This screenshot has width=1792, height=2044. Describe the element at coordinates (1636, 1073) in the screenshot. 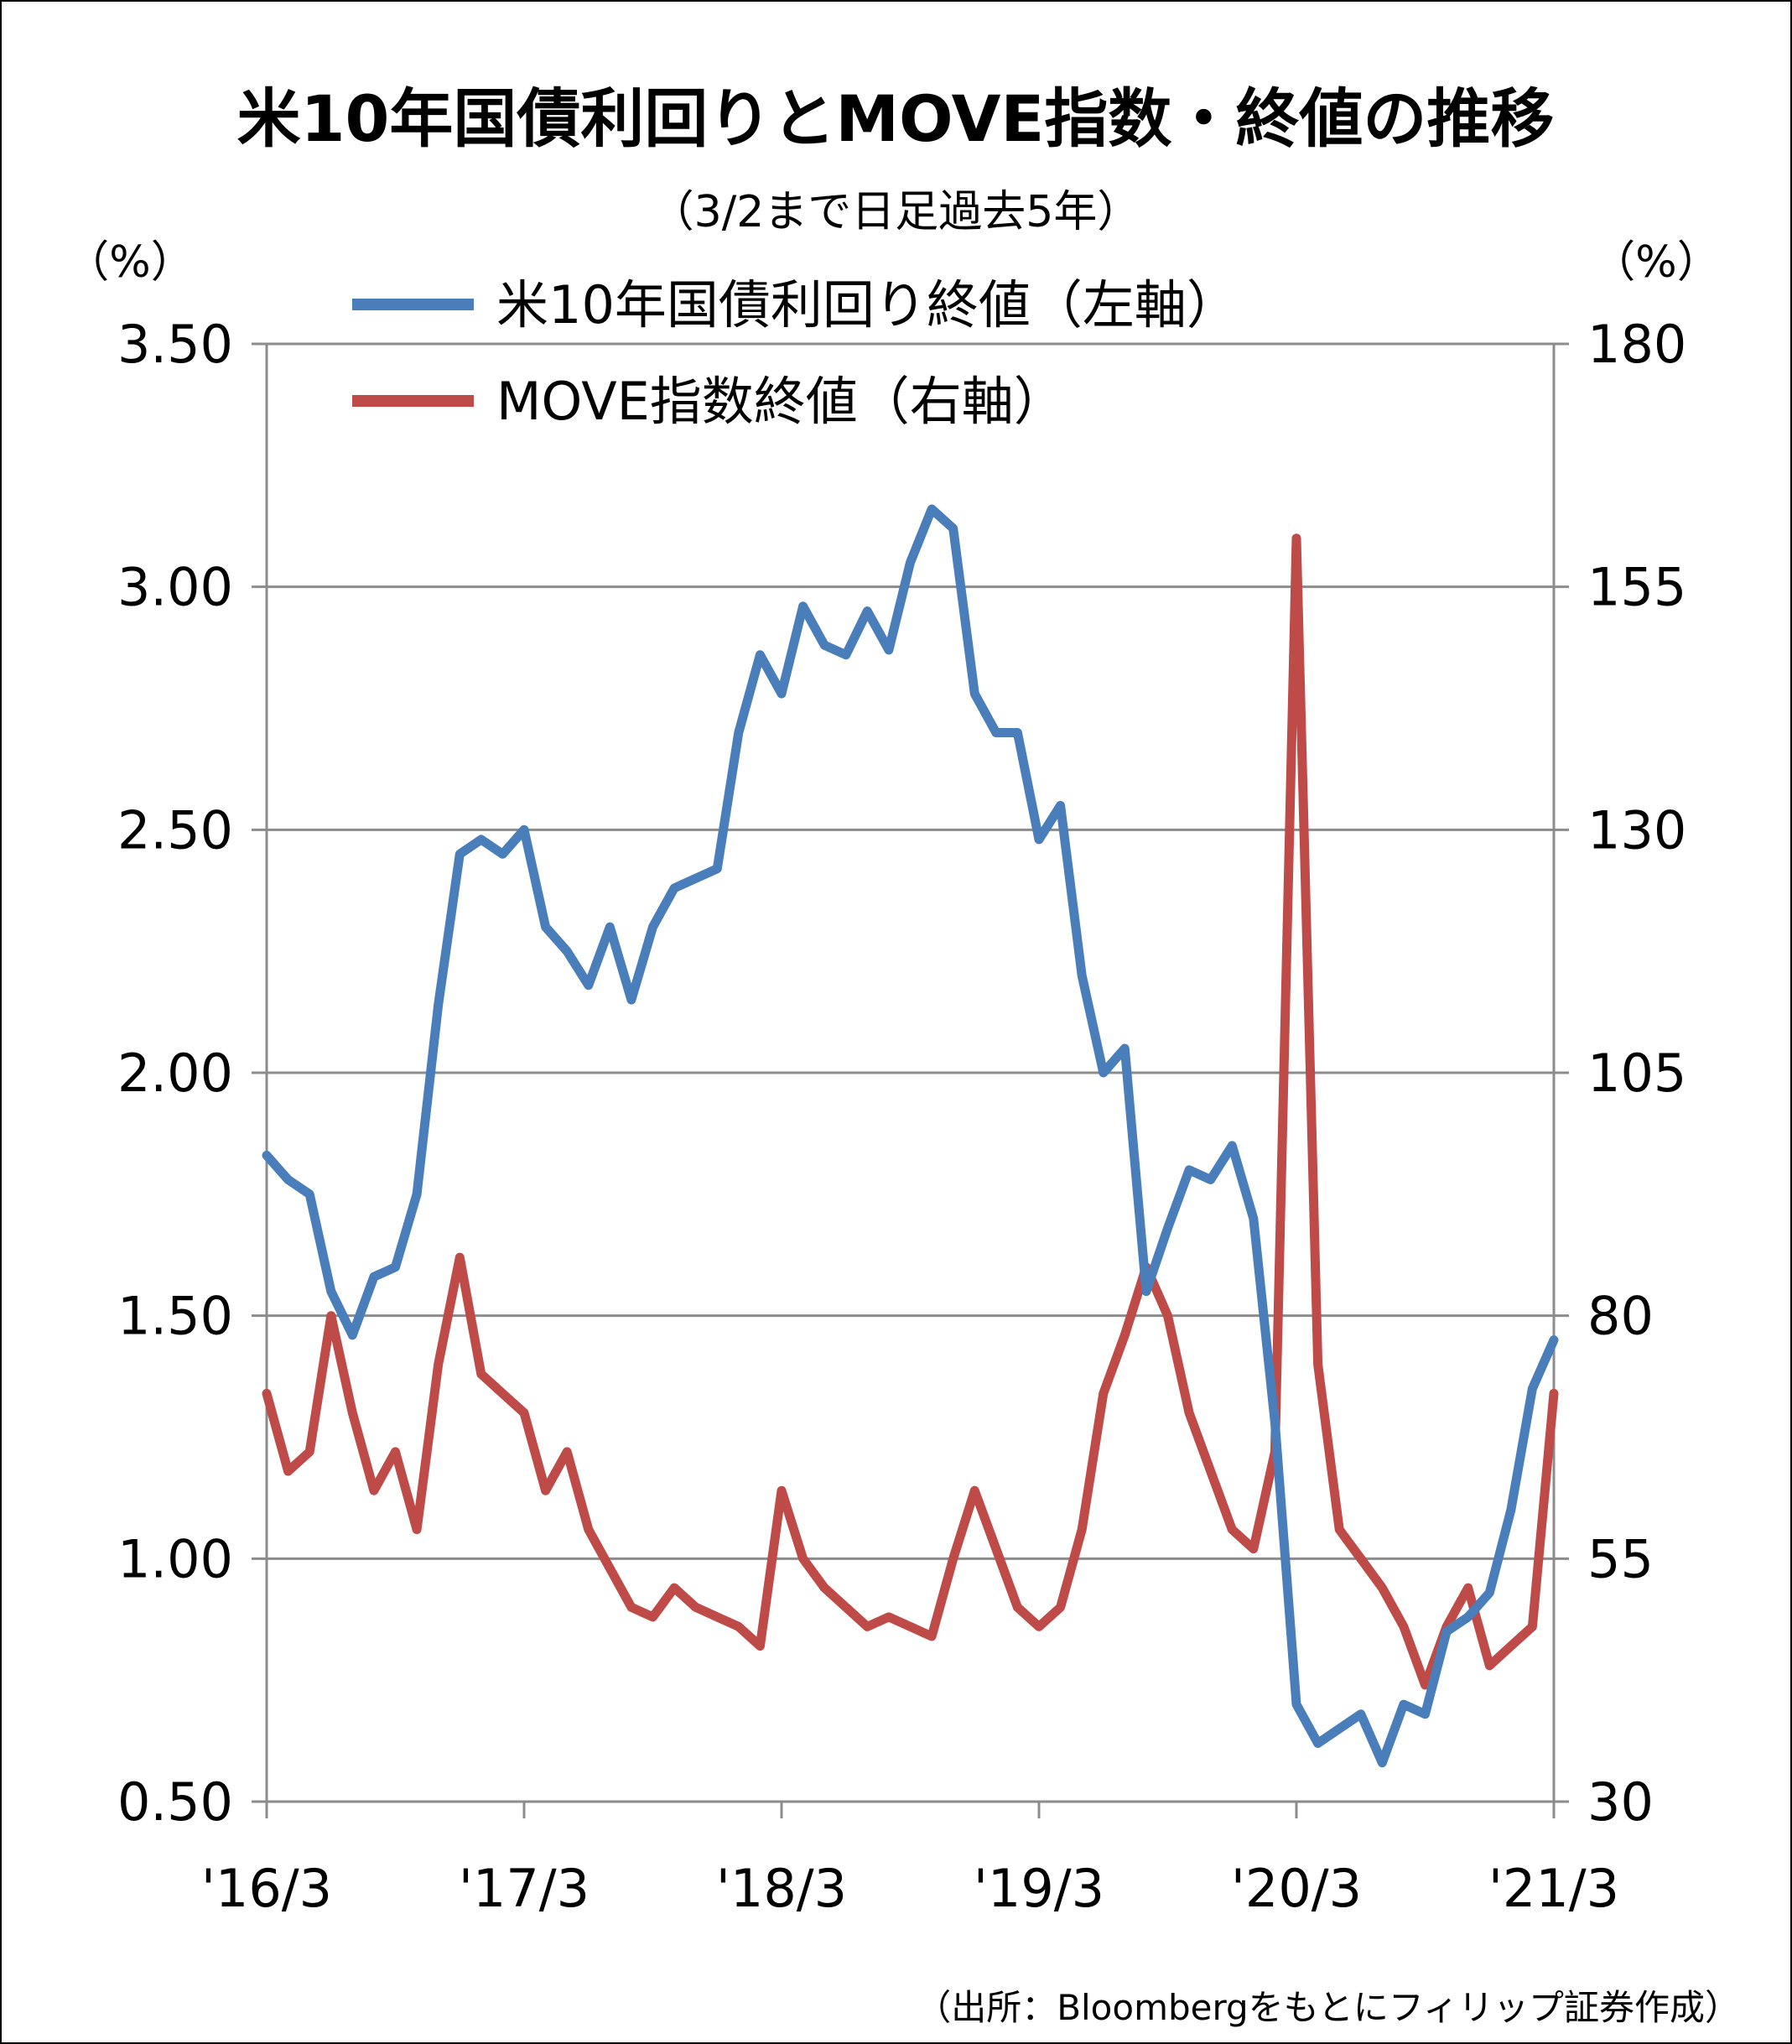

I see `right-tick-label: 105` at that location.